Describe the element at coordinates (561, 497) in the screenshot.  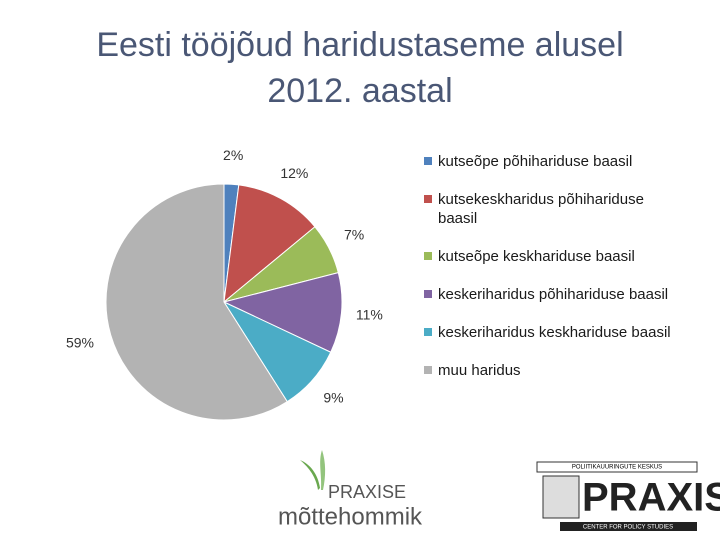
I see `logo-crest` at that location.